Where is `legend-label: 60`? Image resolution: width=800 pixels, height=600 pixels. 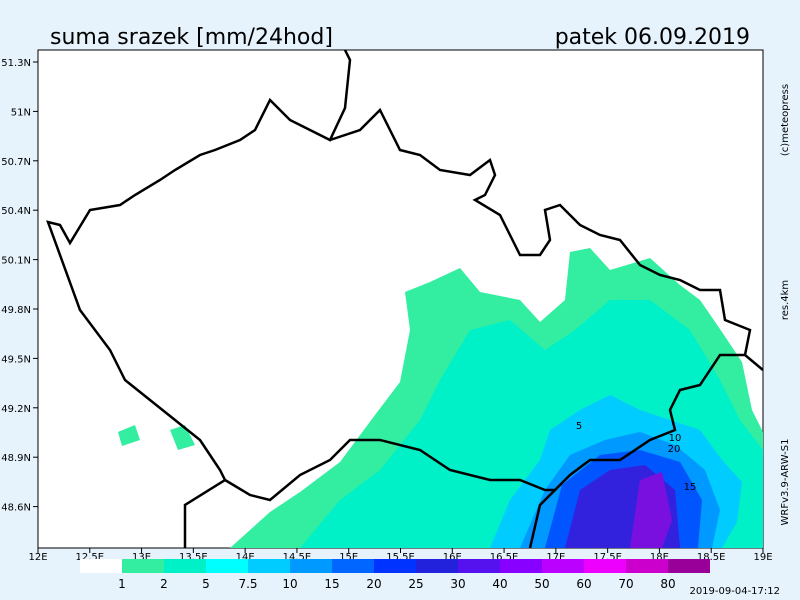 legend-label: 60 is located at coordinates (583, 584).